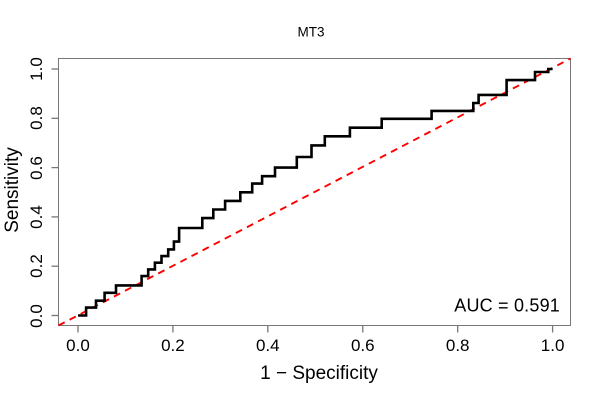  What do you see at coordinates (36, 69) in the screenshot?
I see `y-tick-label-5: 1.0` at bounding box center [36, 69].